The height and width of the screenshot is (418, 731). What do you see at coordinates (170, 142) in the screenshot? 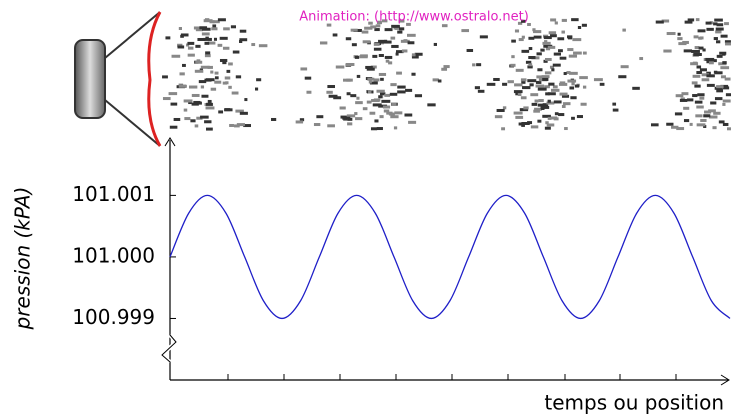
I see `y-axis-arrow` at bounding box center [170, 142].